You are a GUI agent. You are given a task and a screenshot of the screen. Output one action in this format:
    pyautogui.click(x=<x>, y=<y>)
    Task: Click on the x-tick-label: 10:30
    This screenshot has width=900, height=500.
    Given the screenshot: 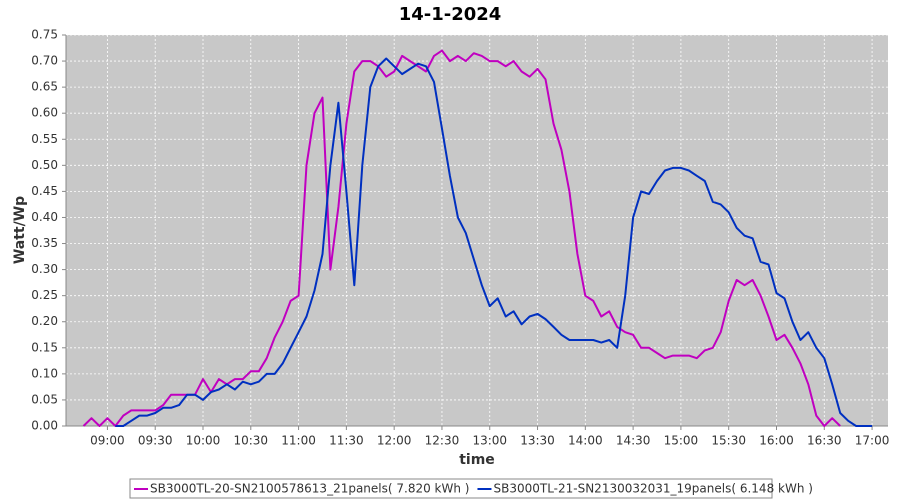 What is the action you would take?
    pyautogui.click(x=250, y=441)
    